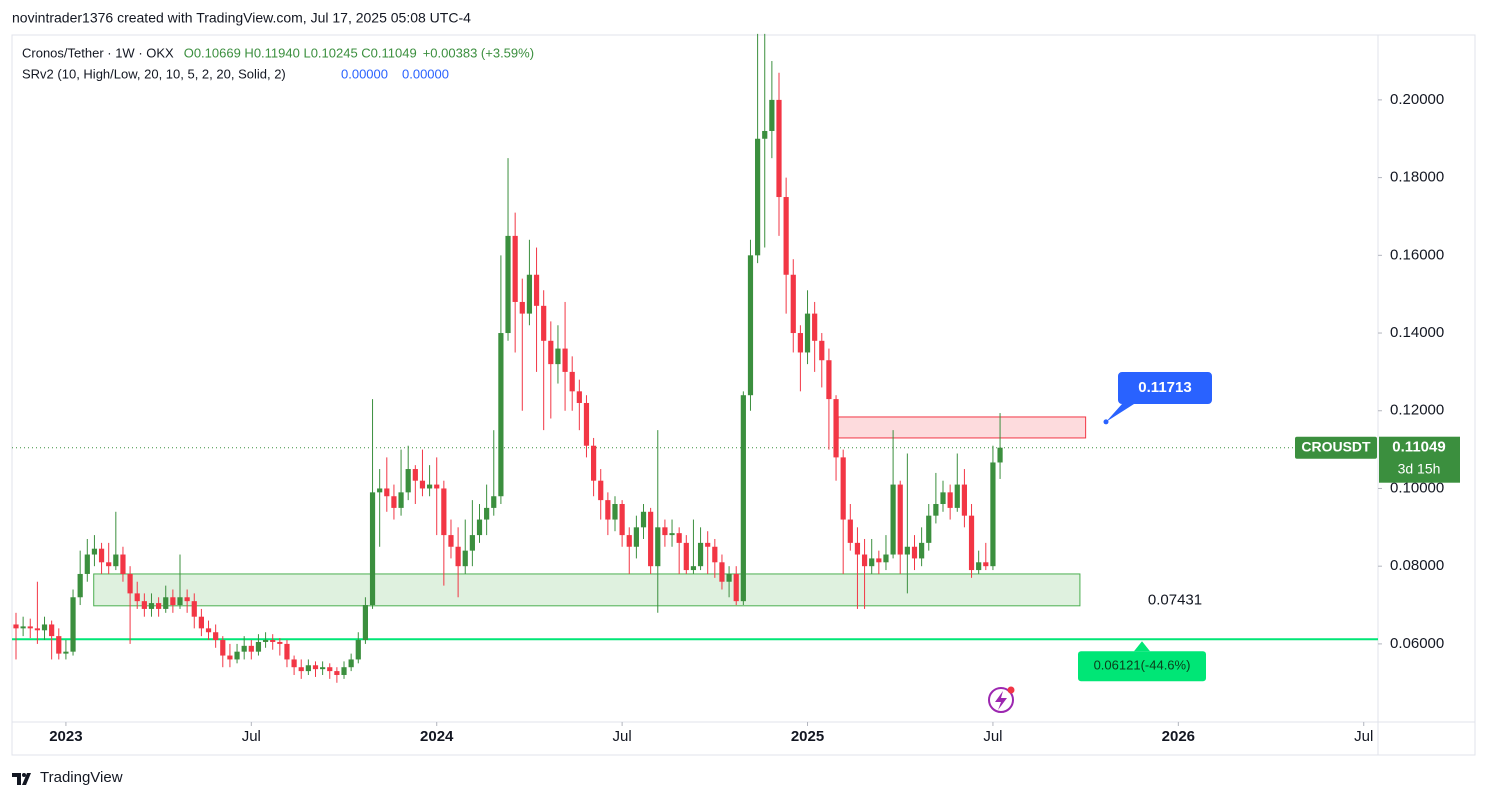 The height and width of the screenshot is (800, 1487). What do you see at coordinates (1417, 643) in the screenshot?
I see `y-tick-label: 0.06000` at bounding box center [1417, 643].